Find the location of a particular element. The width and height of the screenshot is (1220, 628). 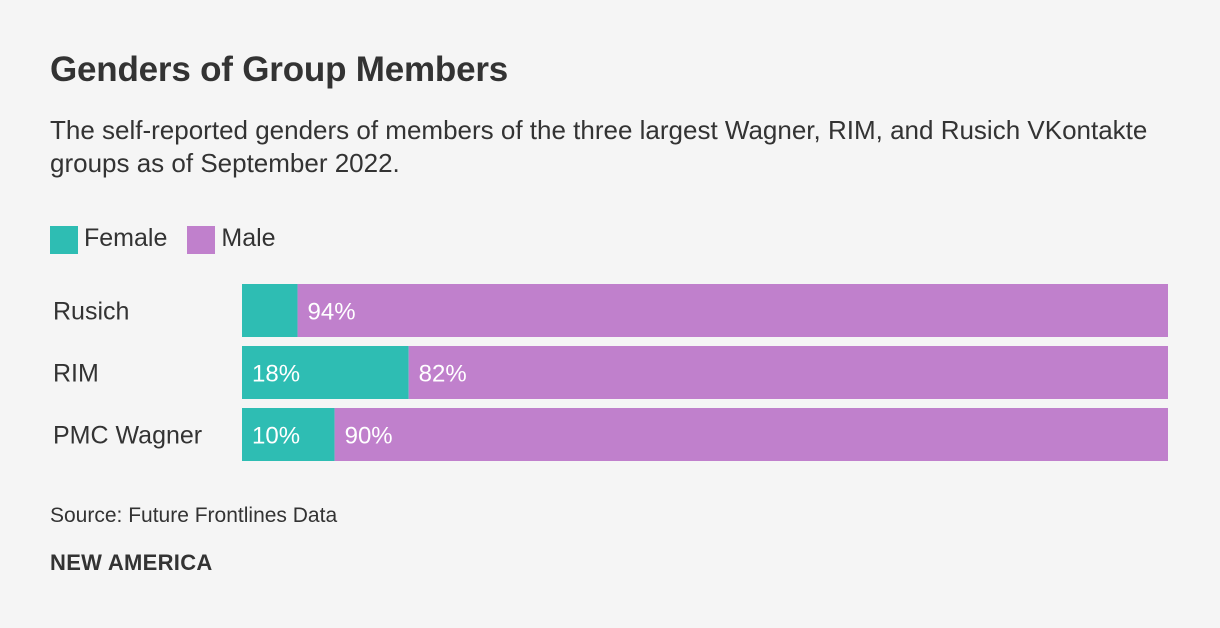

legend-swatch-male is located at coordinates (201, 240).